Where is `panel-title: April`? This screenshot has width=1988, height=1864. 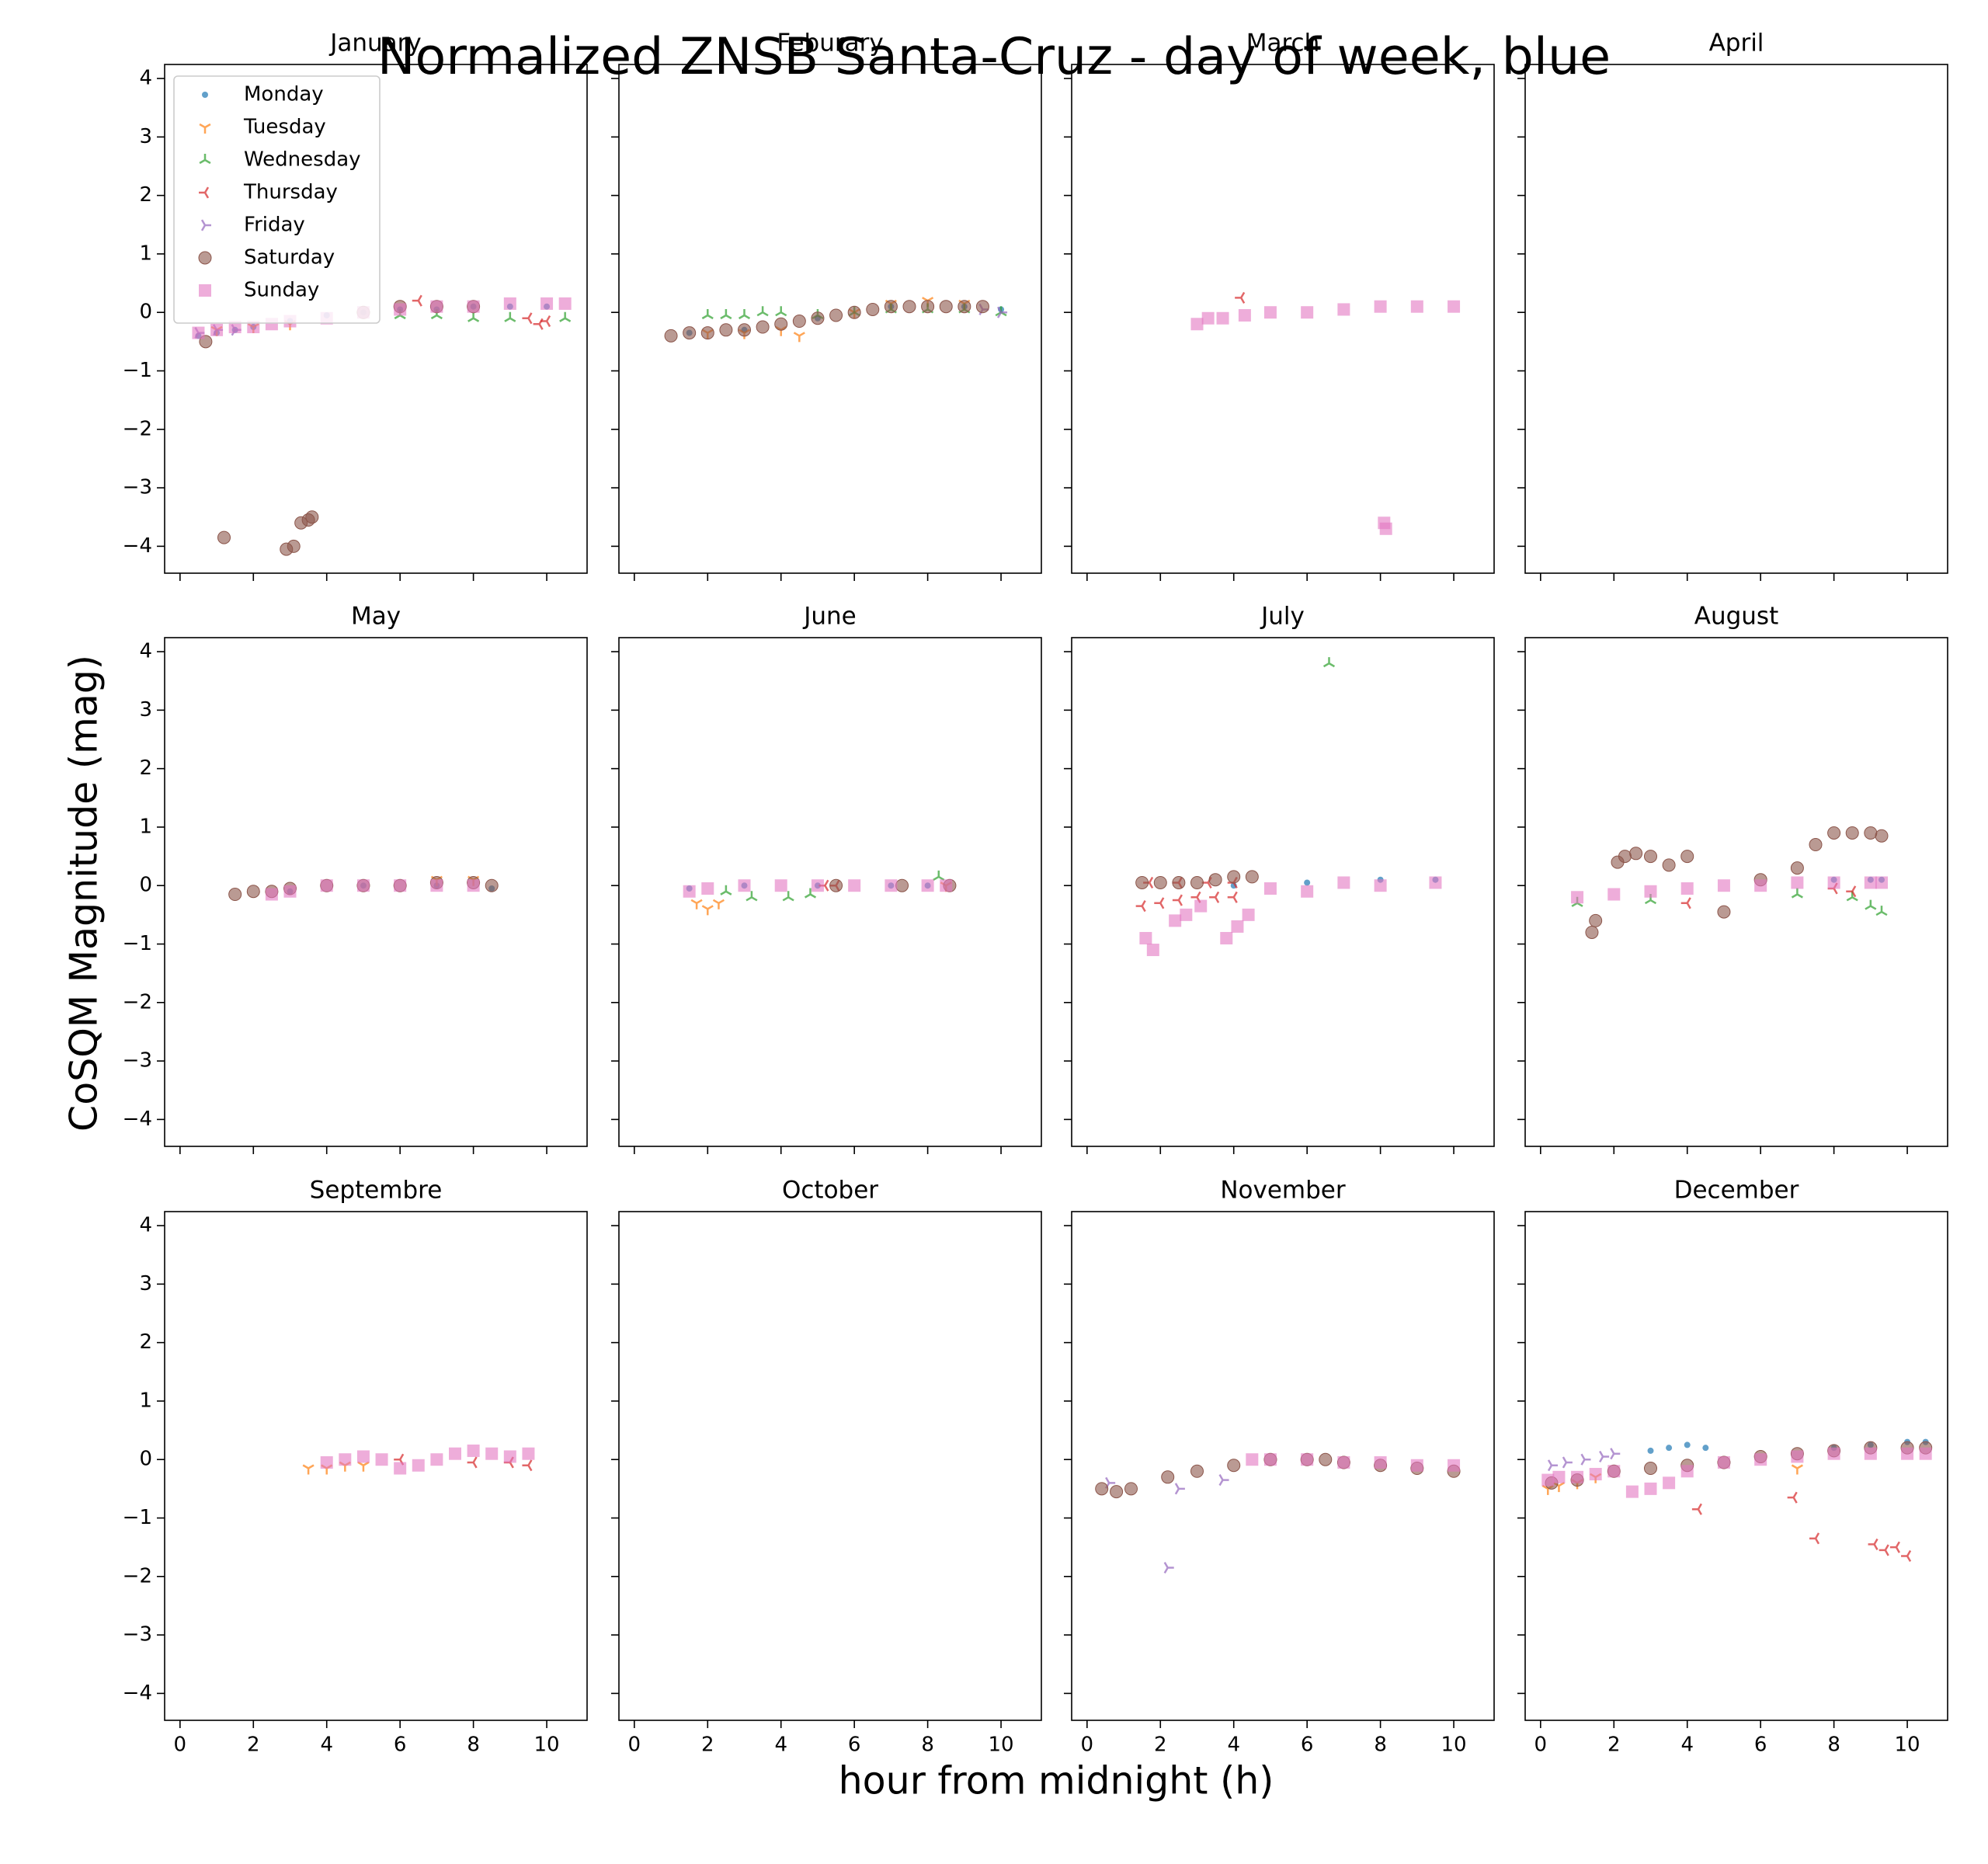 panel-title: April is located at coordinates (1737, 43).